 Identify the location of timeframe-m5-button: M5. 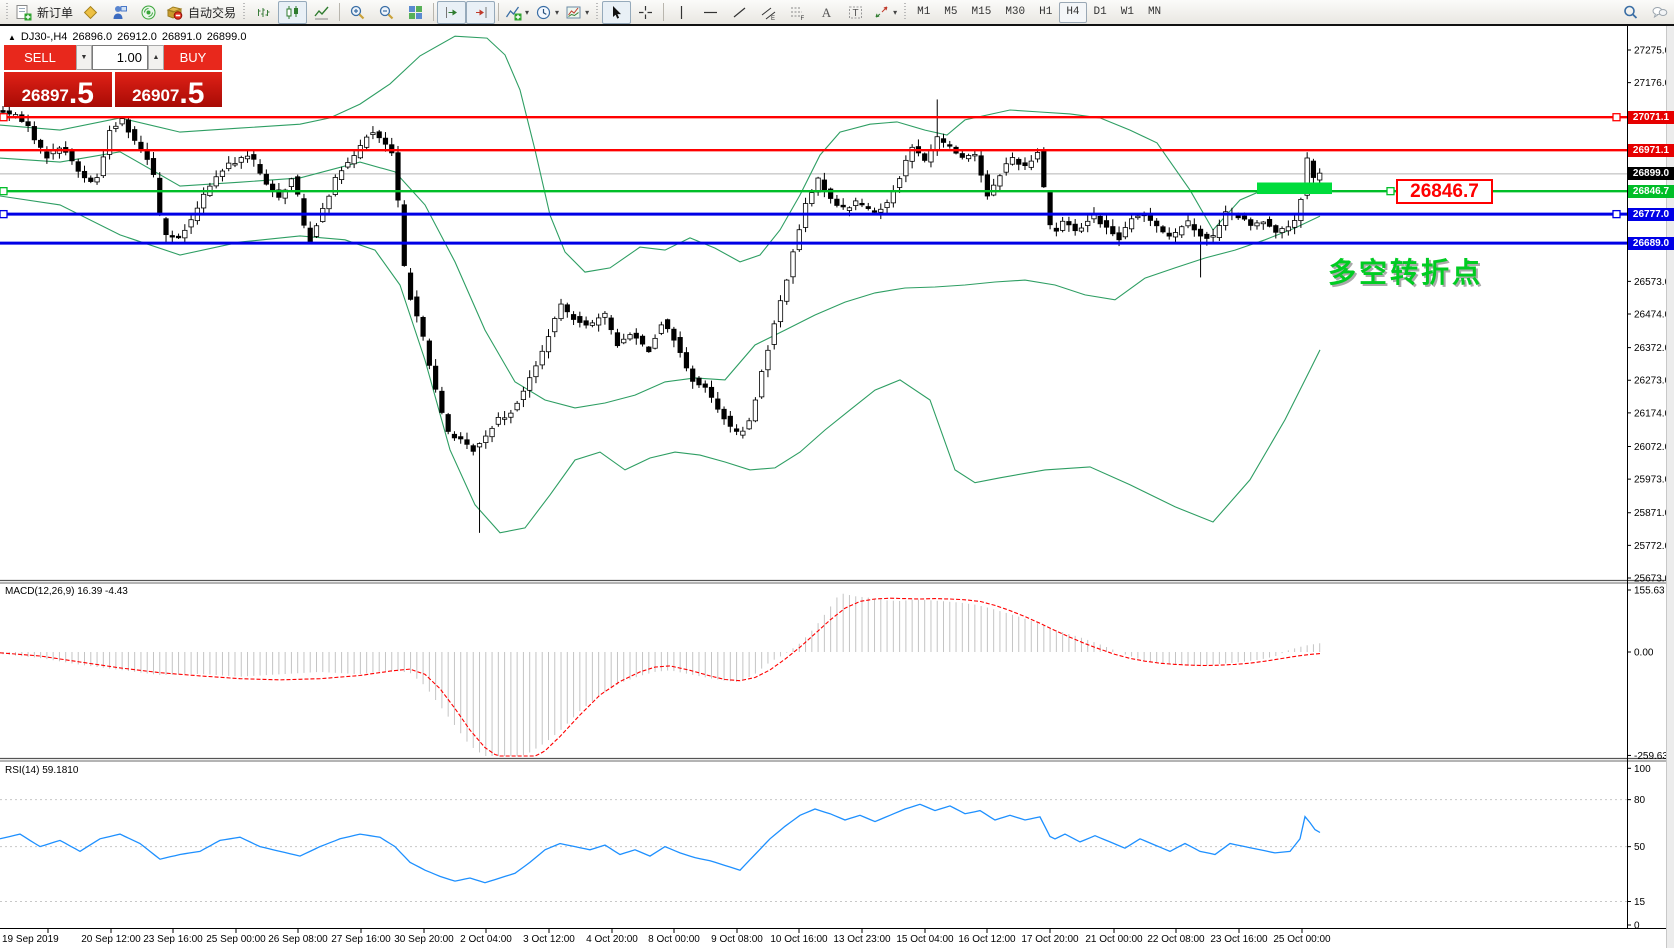
(951, 12).